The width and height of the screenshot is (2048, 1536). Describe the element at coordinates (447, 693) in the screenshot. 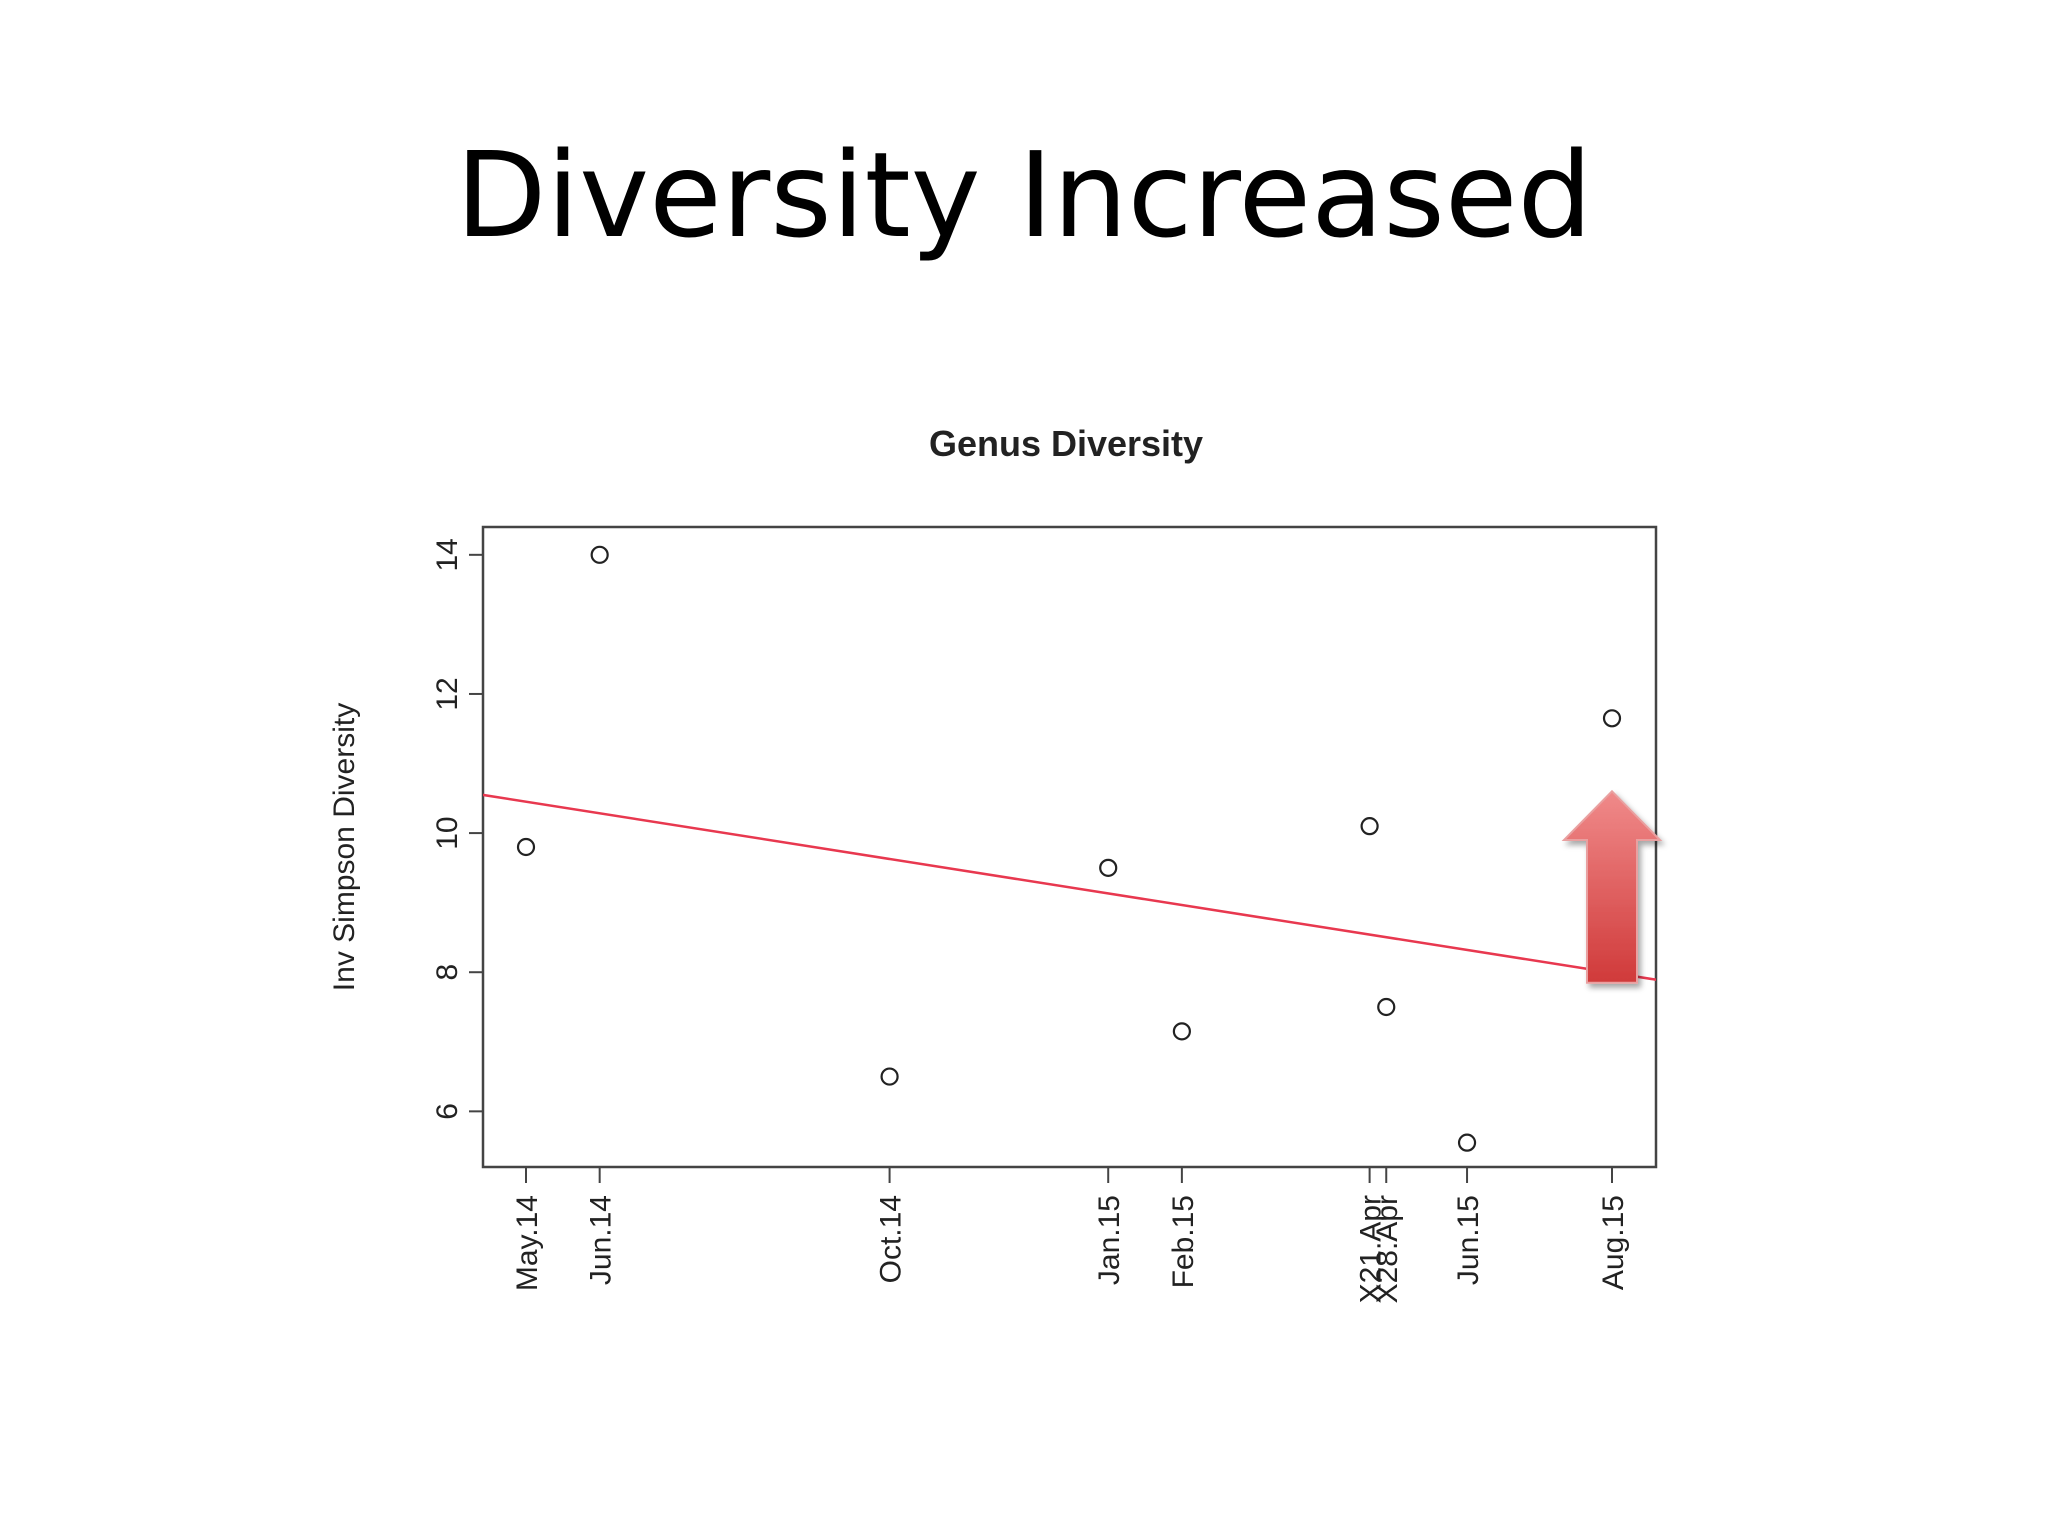

I see `y-tick-label: 12` at that location.